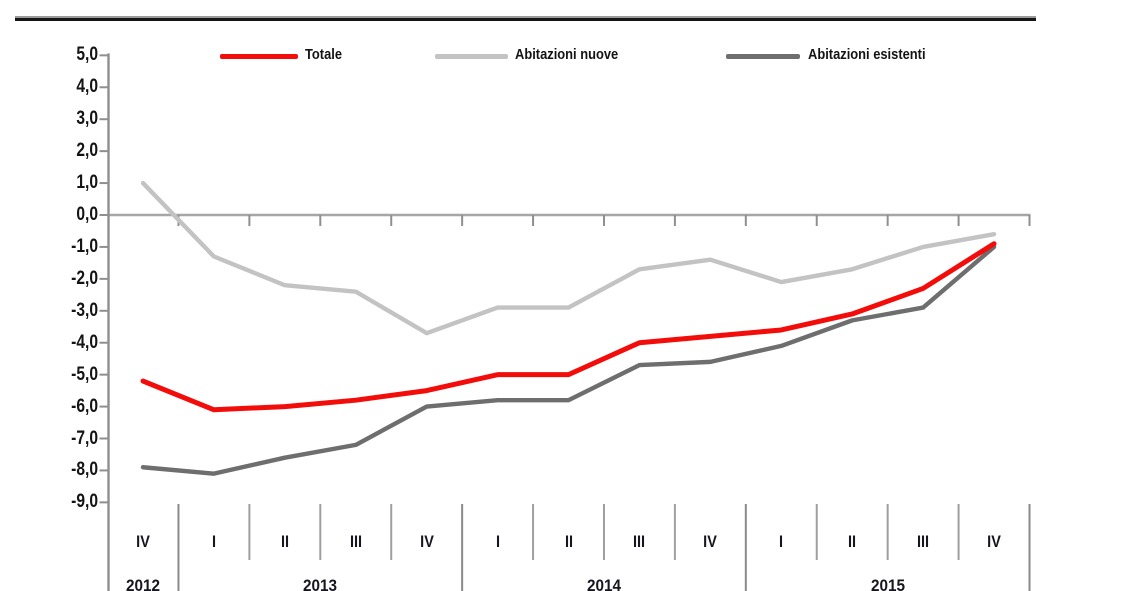 This screenshot has height=591, width=1128. What do you see at coordinates (84, 374) in the screenshot?
I see `y-tick-label: -5,0` at bounding box center [84, 374].